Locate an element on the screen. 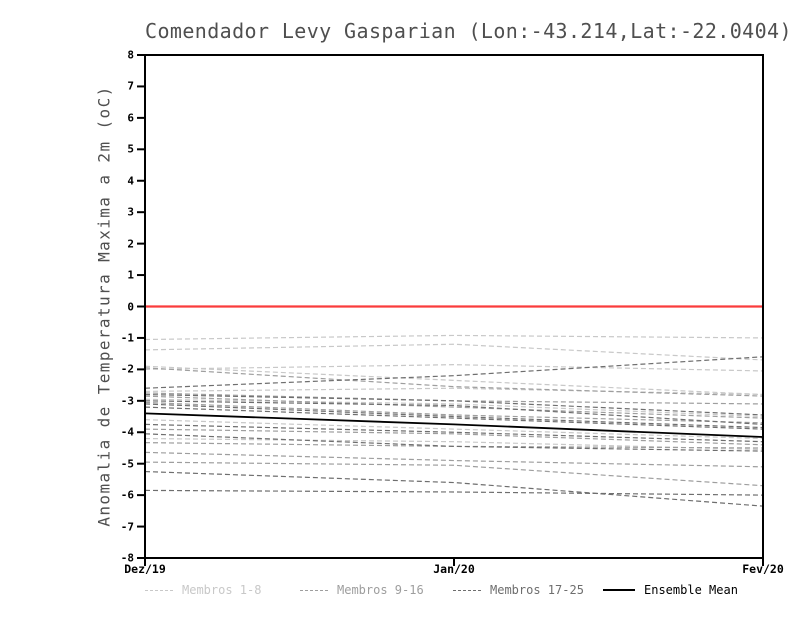 This screenshot has height=618, width=800. legend-label: Membros 9-16 is located at coordinates (380, 590).